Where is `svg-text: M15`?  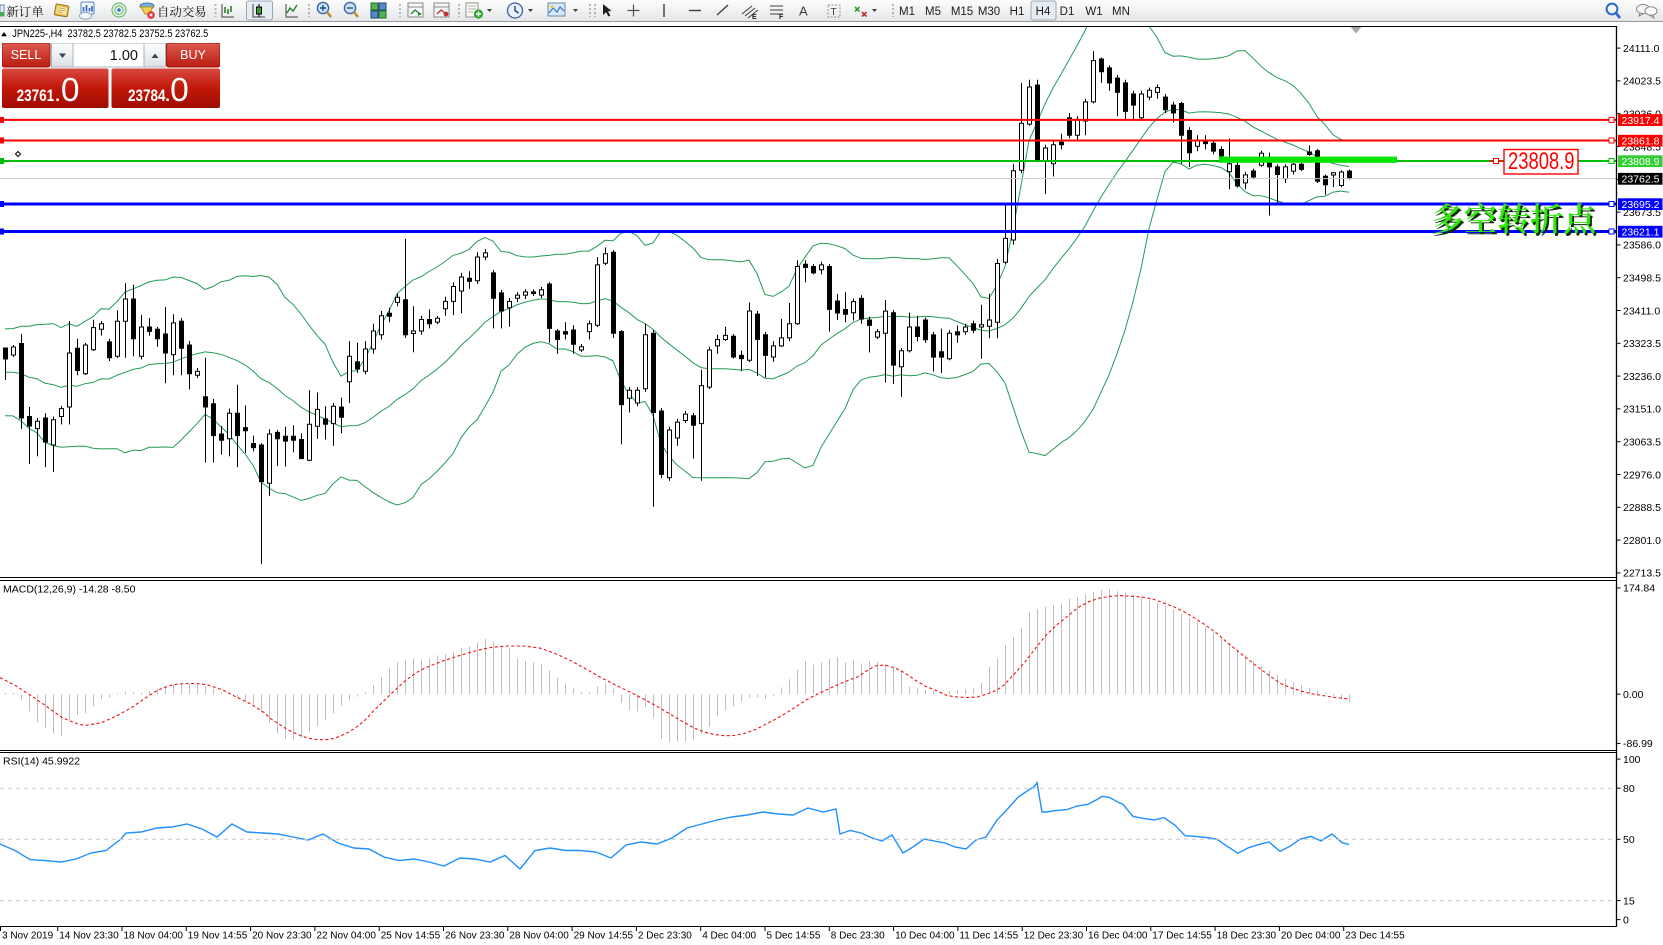
svg-text: M15 is located at coordinates (962, 12).